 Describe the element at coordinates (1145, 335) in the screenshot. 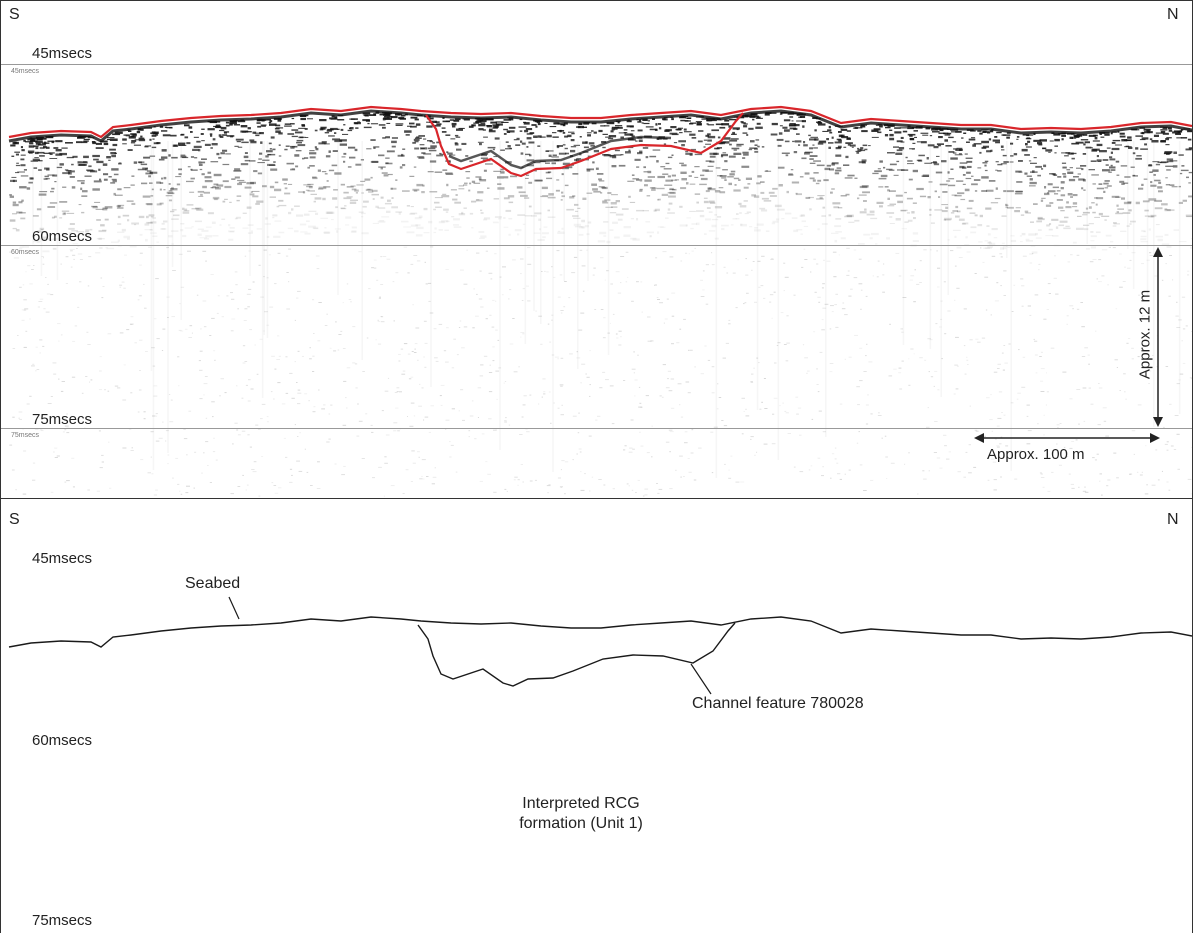

I see `vertical-scale-label: Approx. 12 m` at that location.